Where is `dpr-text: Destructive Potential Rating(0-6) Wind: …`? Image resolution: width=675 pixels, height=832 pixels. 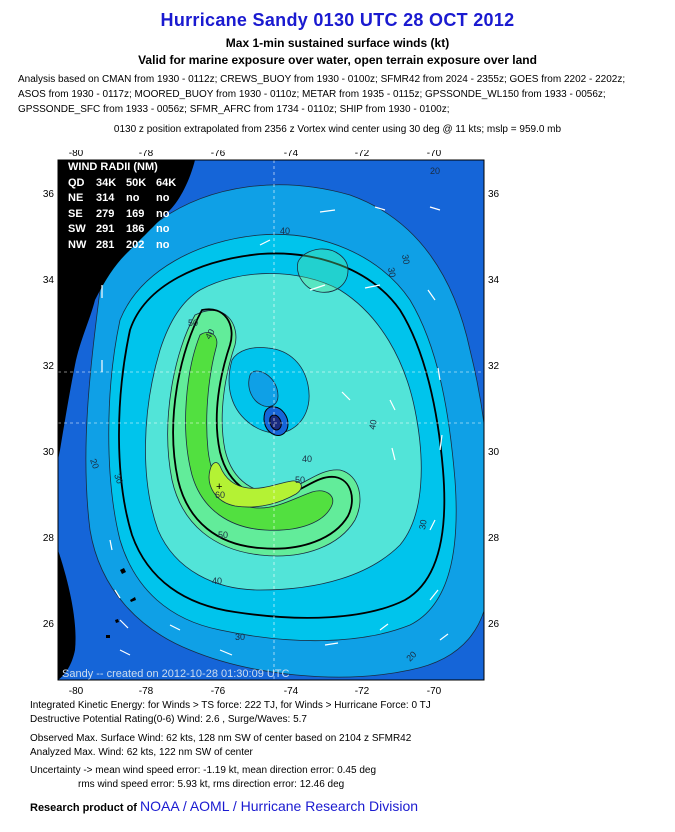 dpr-text: Destructive Potential Rating(0-6) Wind: … is located at coordinates (168, 719).